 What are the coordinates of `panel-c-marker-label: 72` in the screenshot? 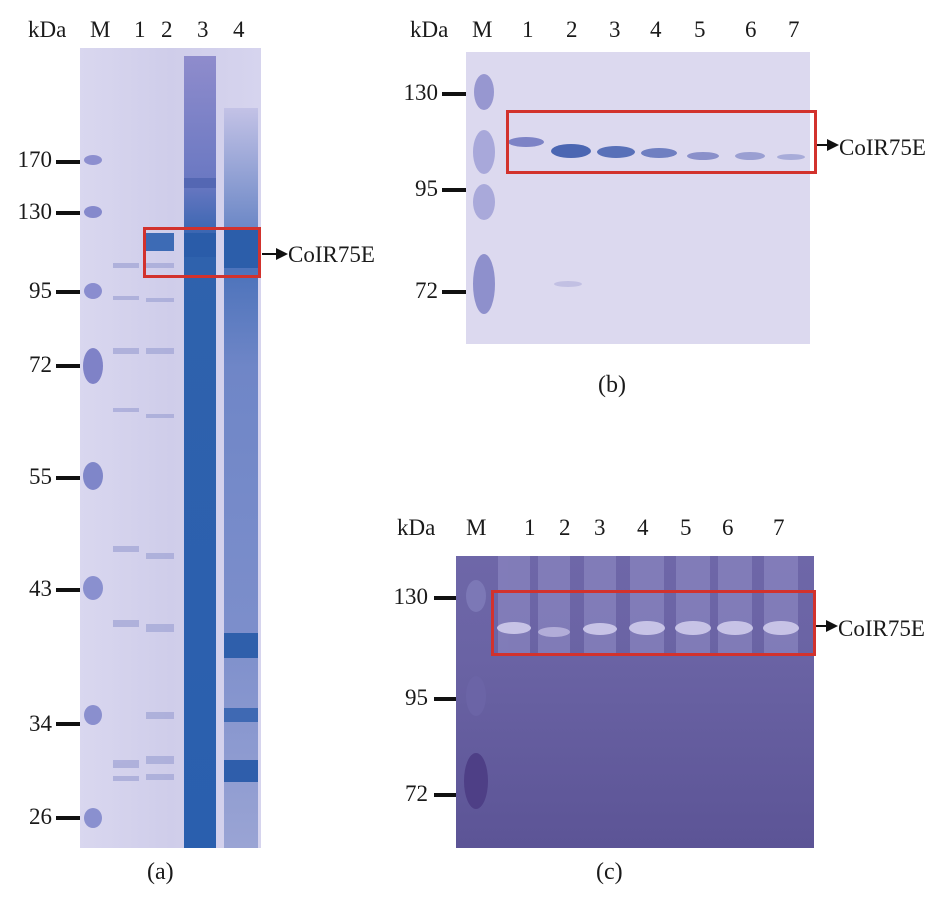 It's located at (416, 793).